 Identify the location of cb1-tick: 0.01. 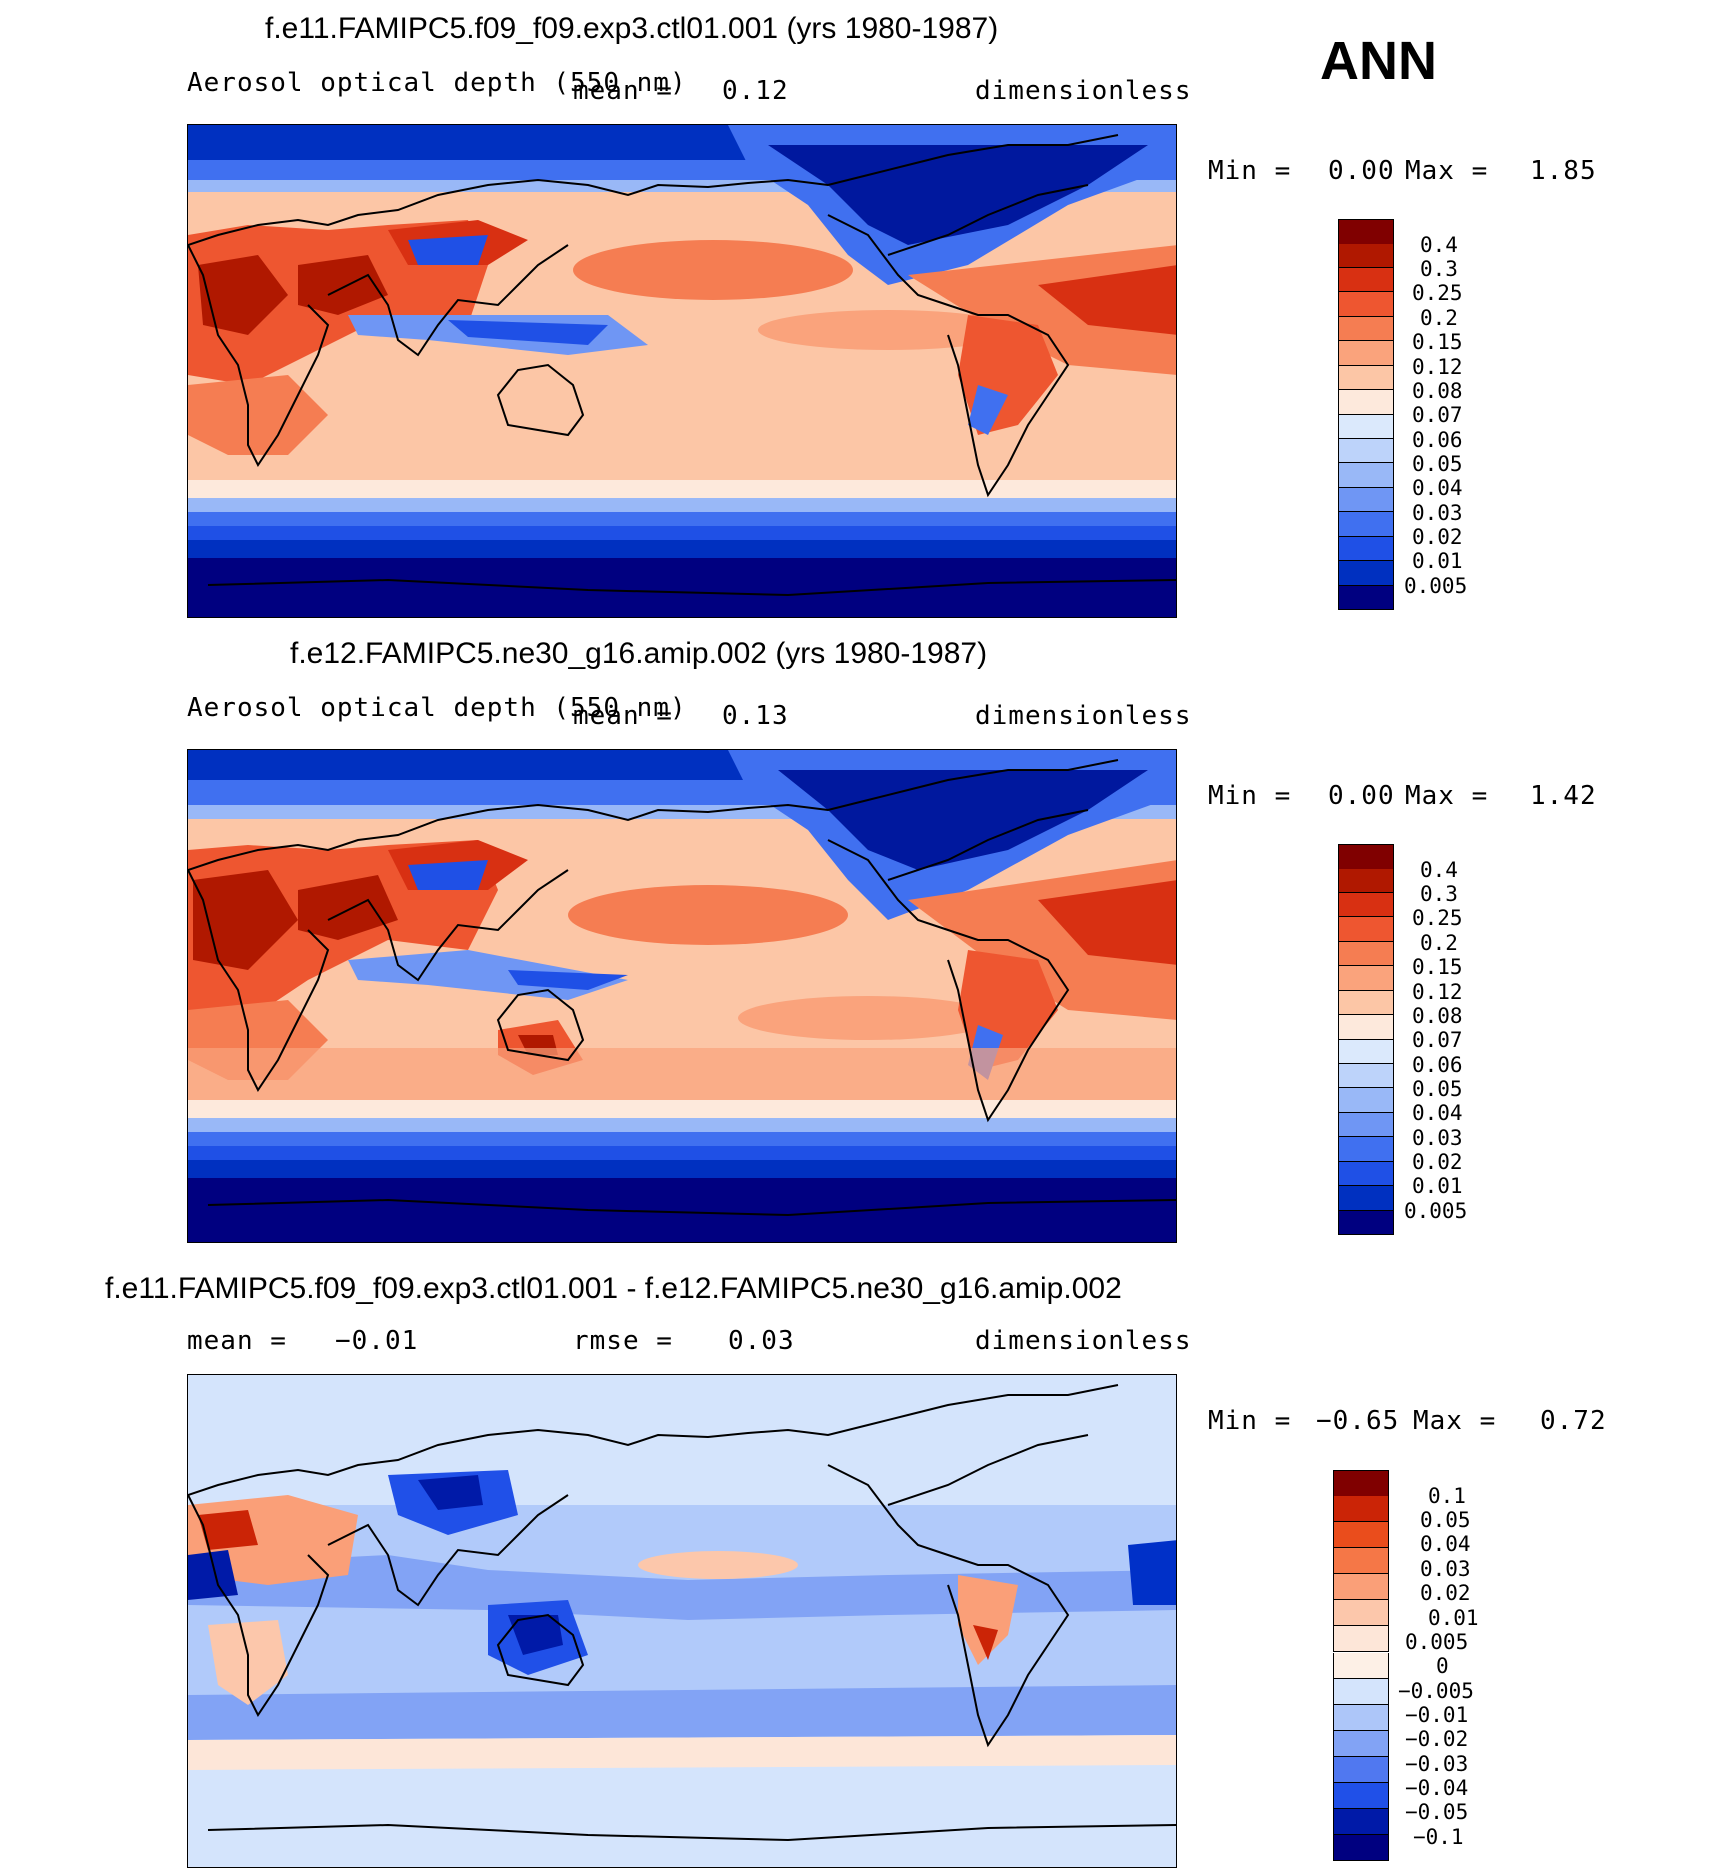
(1437, 561).